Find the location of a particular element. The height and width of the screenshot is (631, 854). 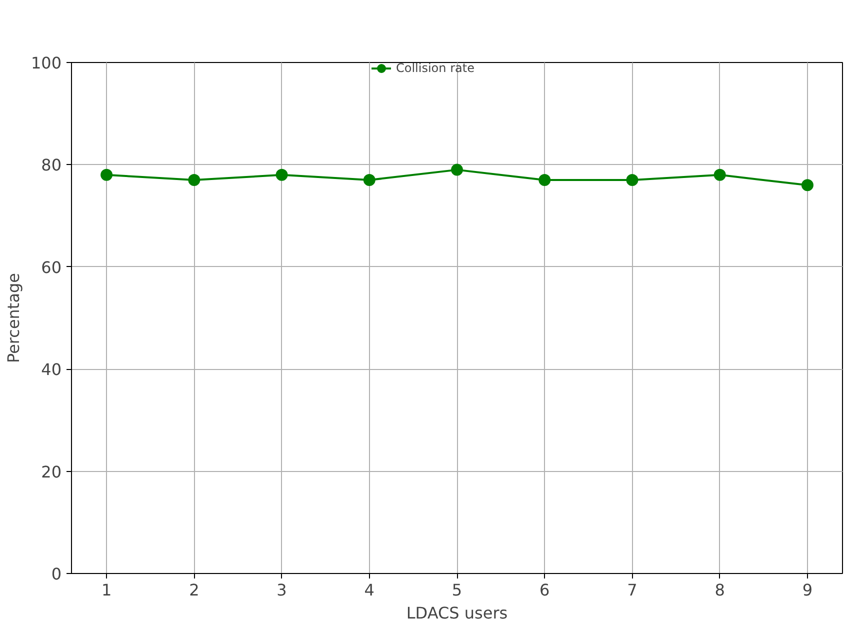

x-tick-label: 2 is located at coordinates (194, 590).